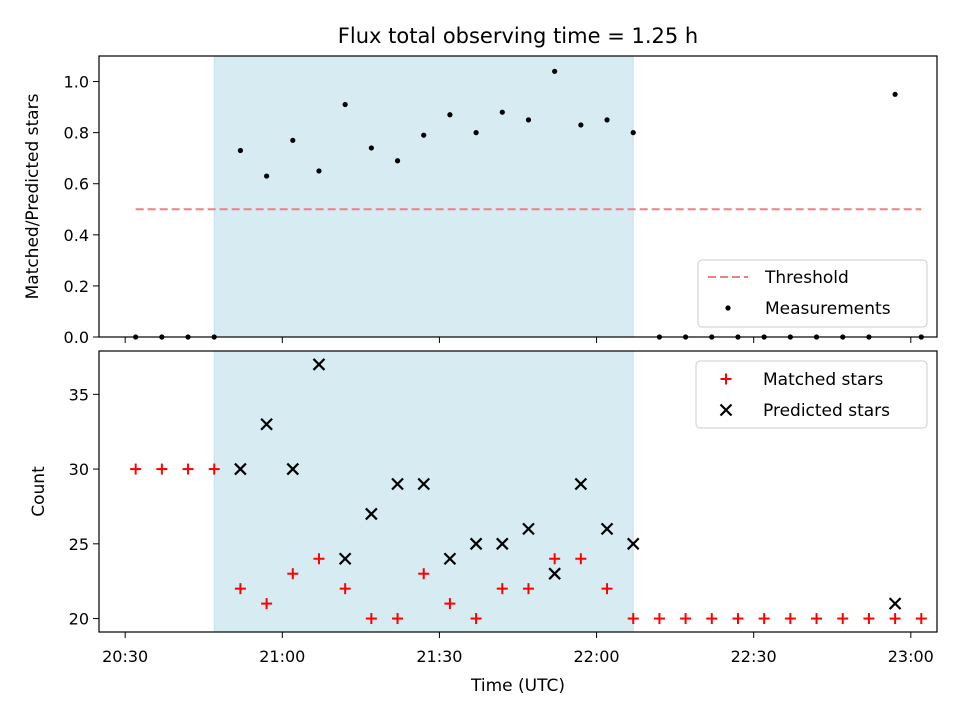  I want to click on bottom-ylabel: Count, so click(39, 491).